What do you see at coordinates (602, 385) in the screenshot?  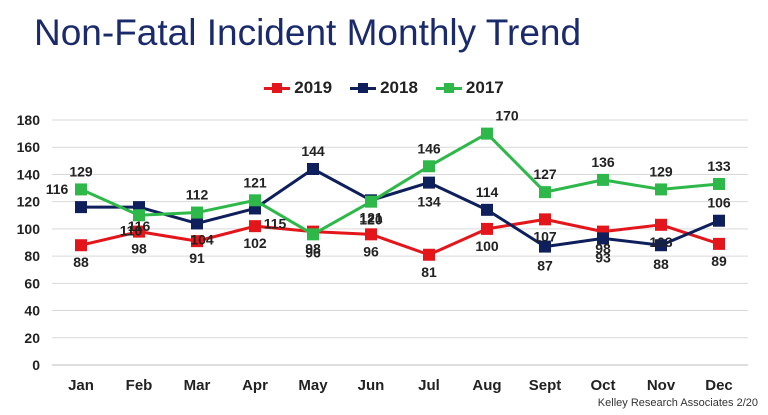 I see `x-tick-label: Oct` at bounding box center [602, 385].